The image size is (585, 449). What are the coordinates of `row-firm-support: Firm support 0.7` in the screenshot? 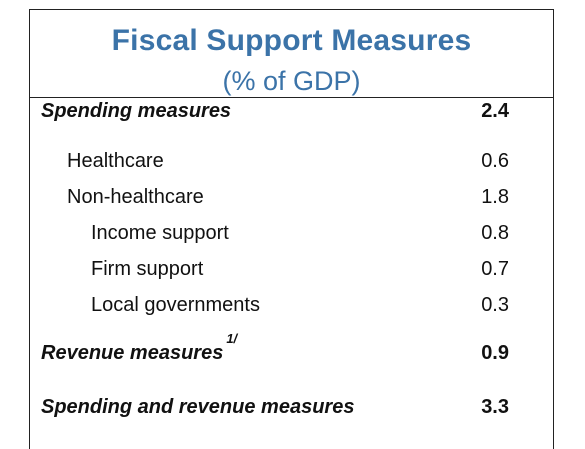 It's located at (291, 269).